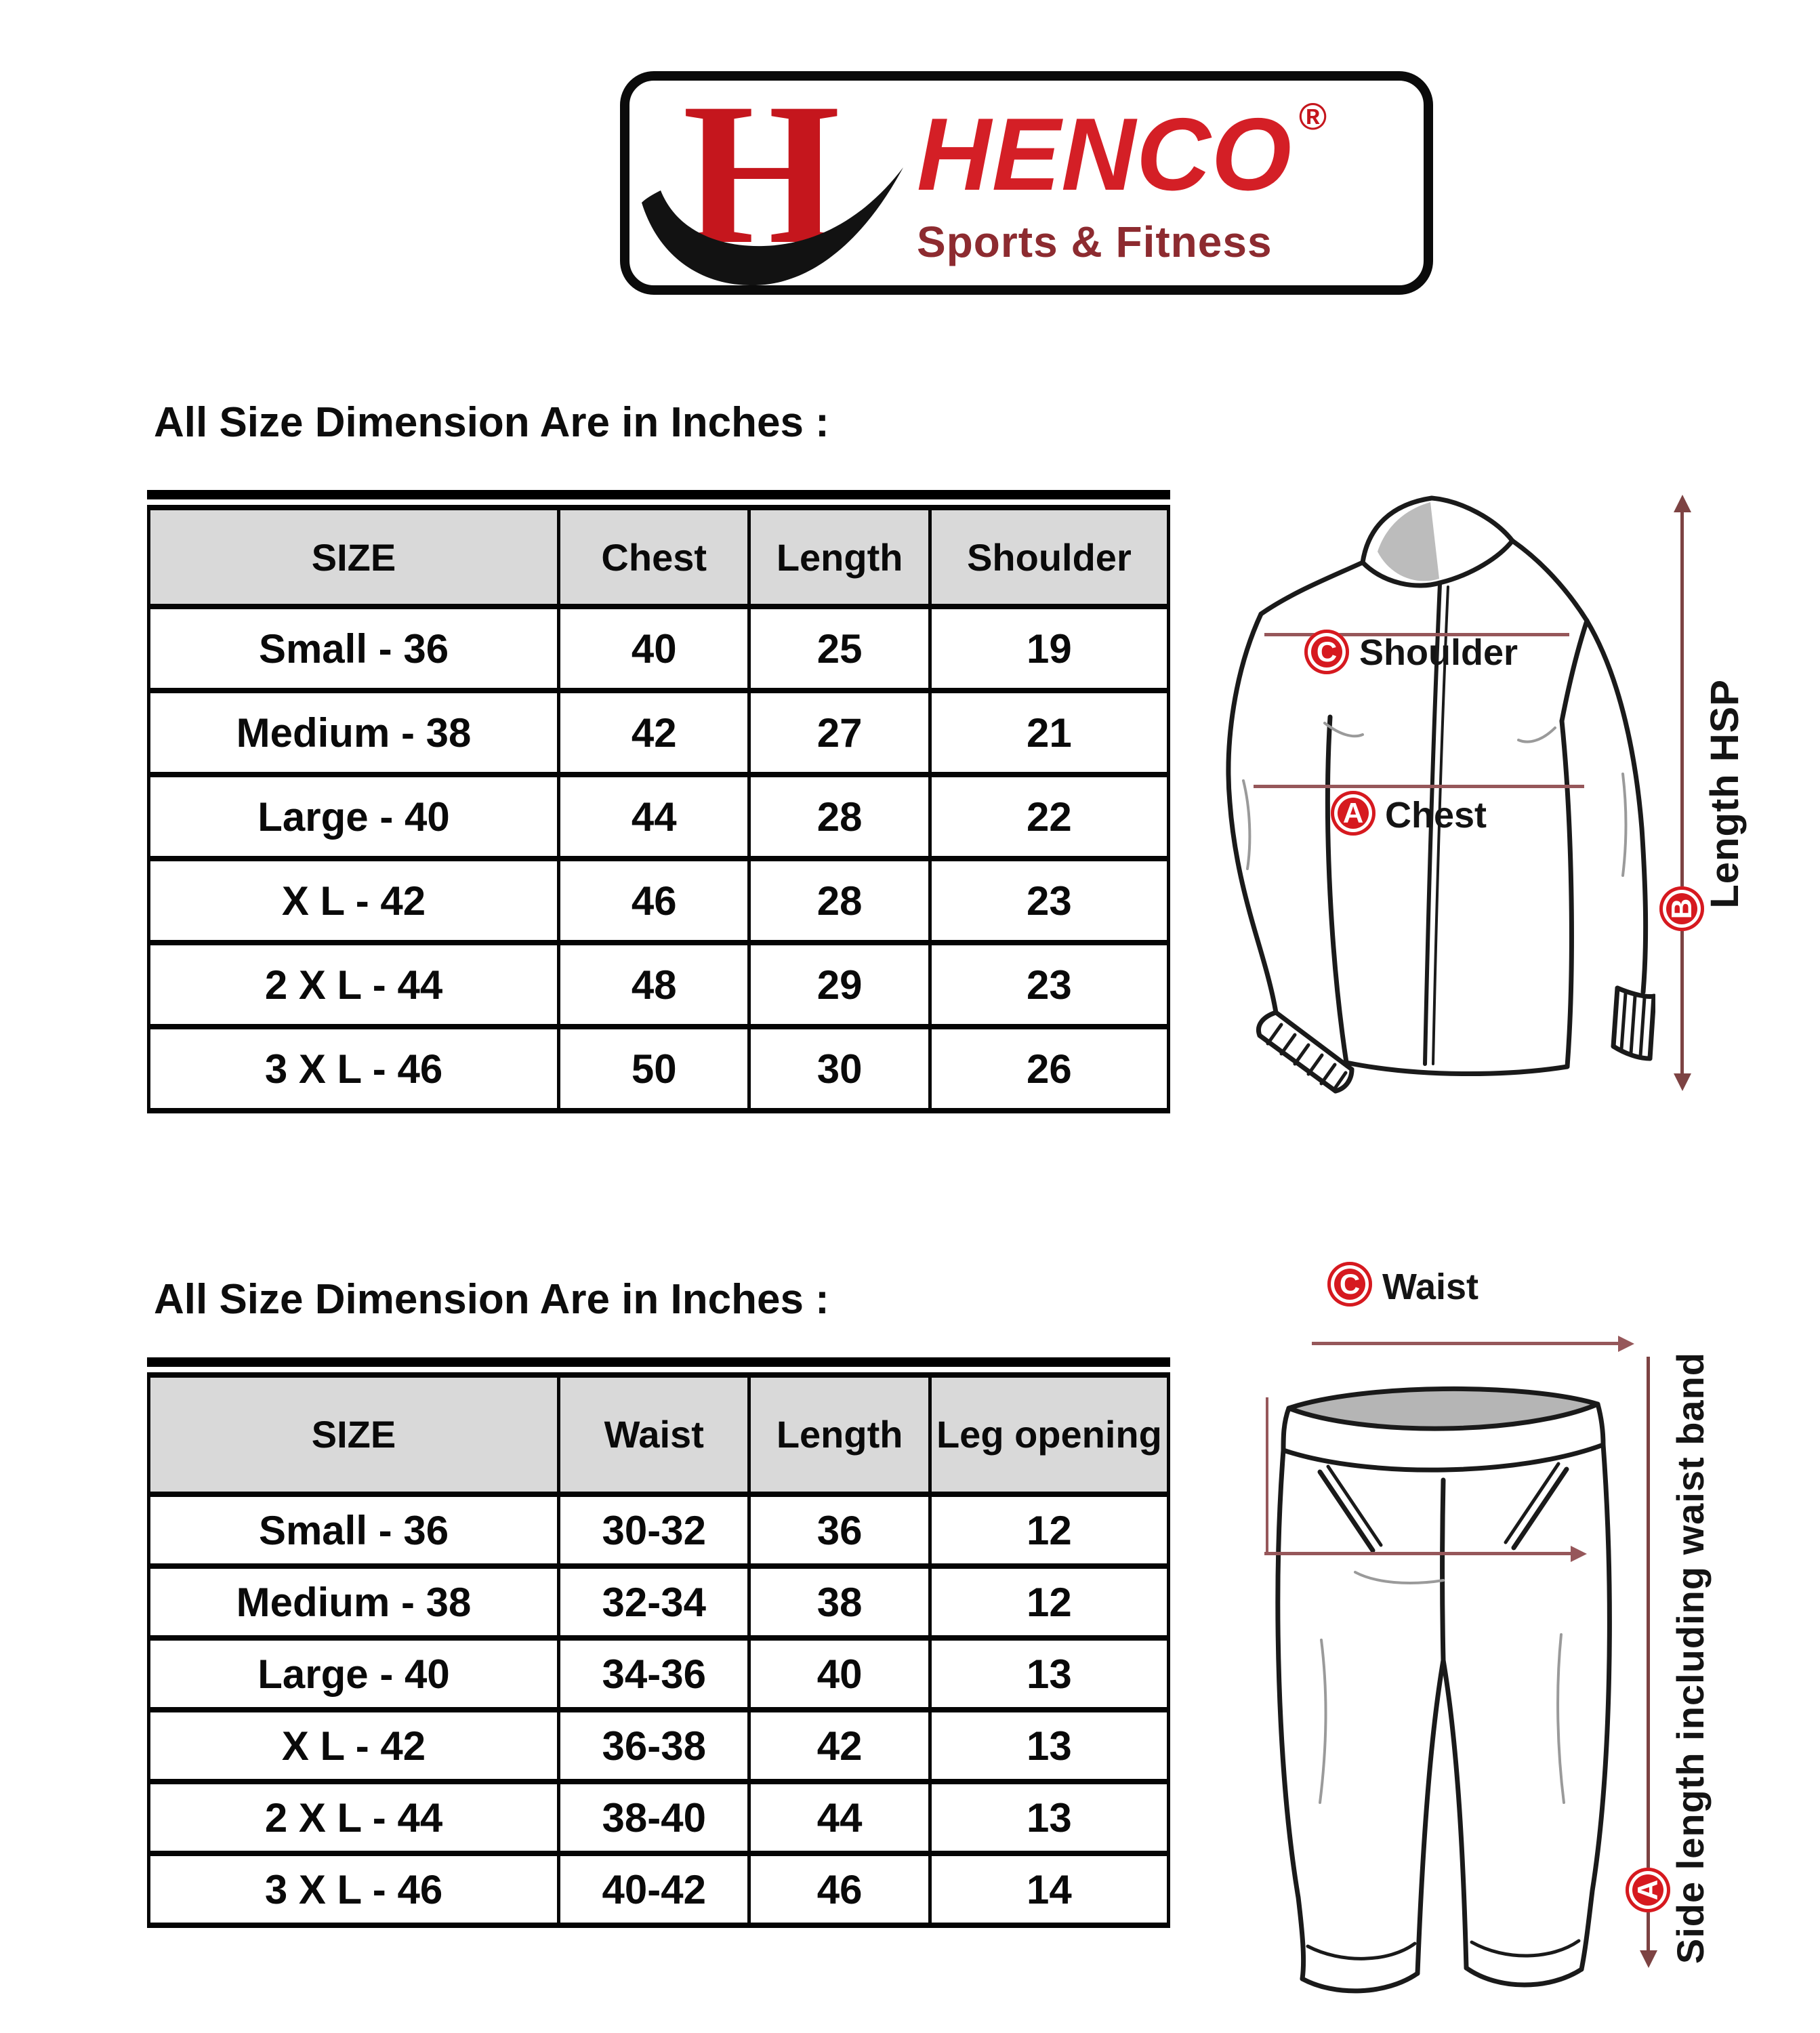 The width and height of the screenshot is (1820, 2033). What do you see at coordinates (1430, 1287) in the screenshot?
I see `waist-label: Waist` at bounding box center [1430, 1287].